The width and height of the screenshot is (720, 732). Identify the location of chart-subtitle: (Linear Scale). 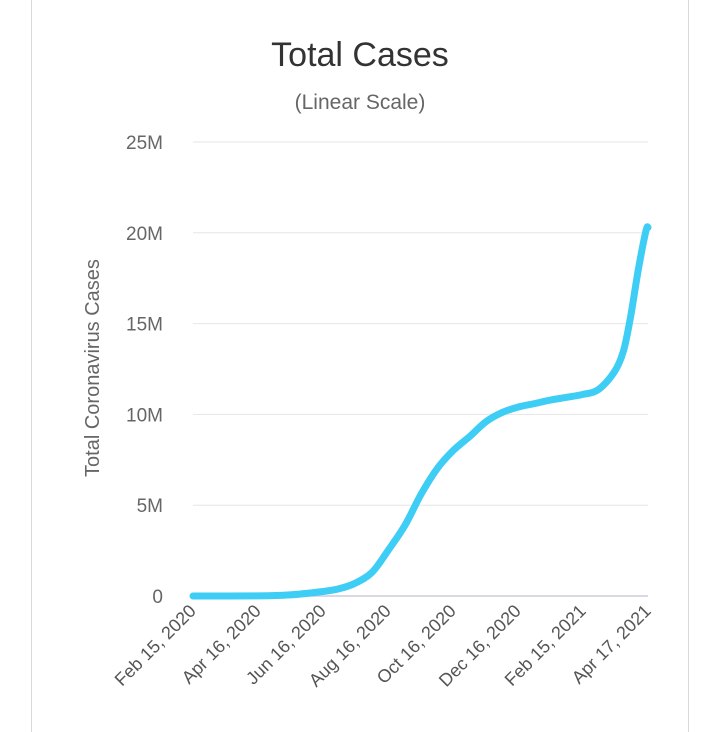
(360, 102).